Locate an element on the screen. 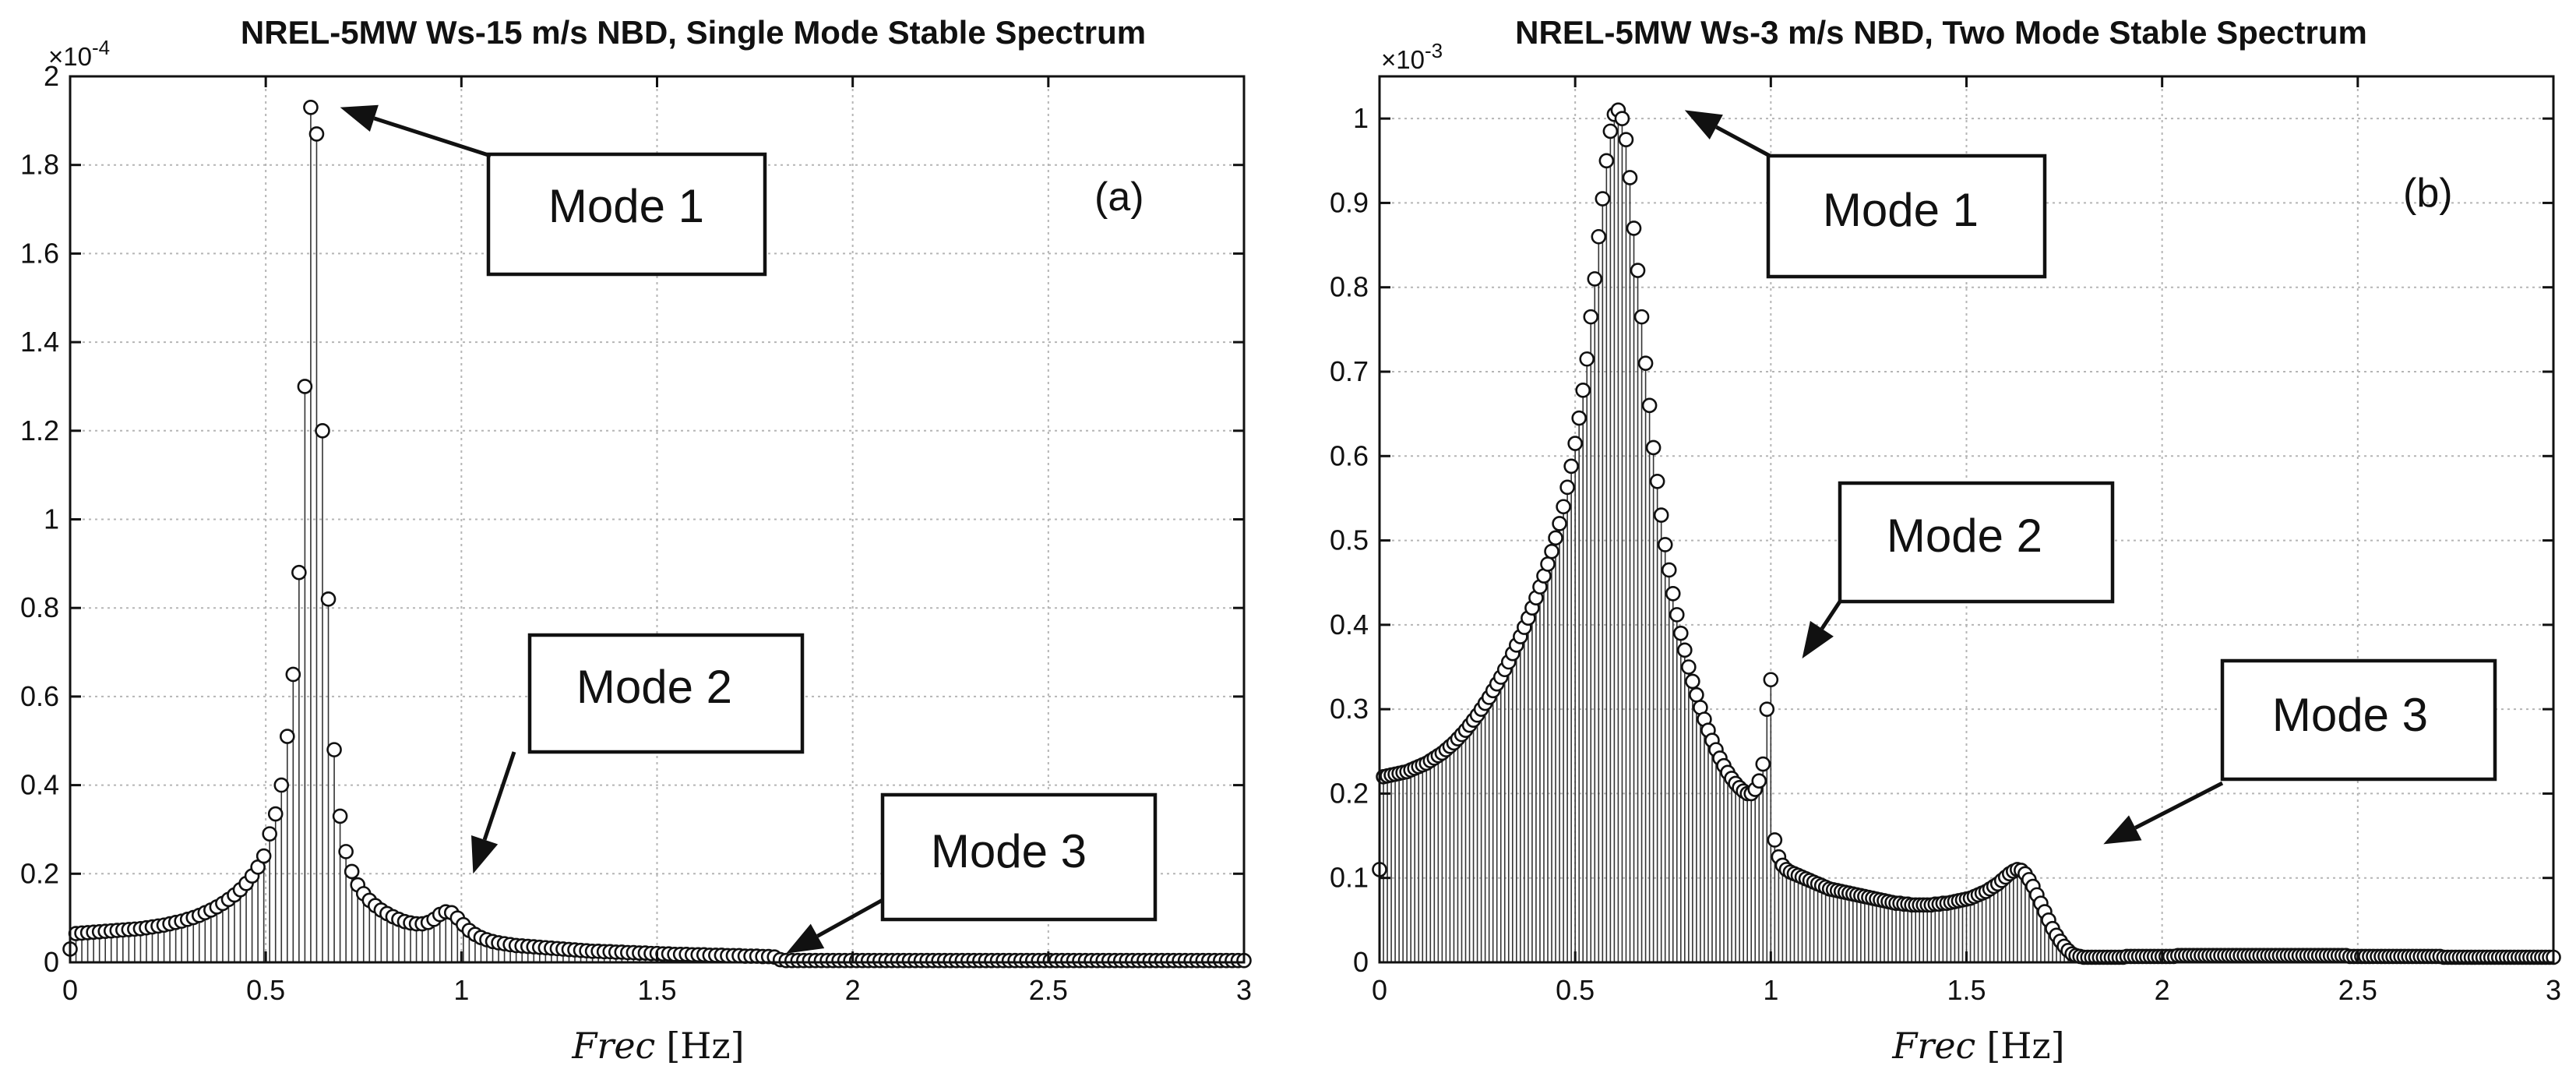 The width and height of the screenshot is (2576, 1087). chart-b-xlabel-var: Frec is located at coordinates (1933, 1046).